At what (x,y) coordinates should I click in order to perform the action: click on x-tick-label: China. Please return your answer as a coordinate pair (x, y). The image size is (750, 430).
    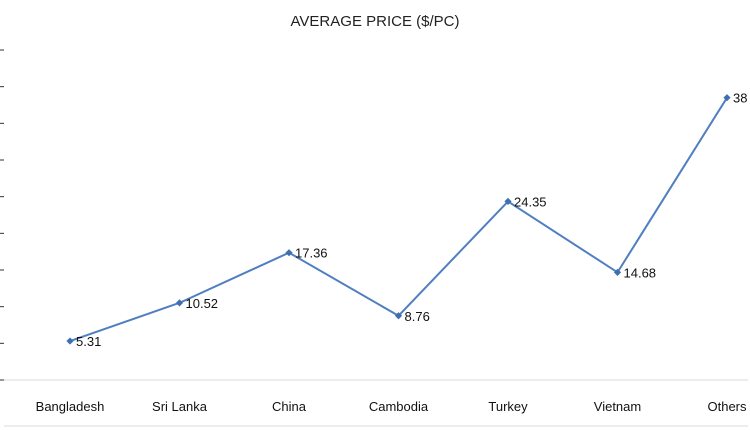
    Looking at the image, I should click on (289, 406).